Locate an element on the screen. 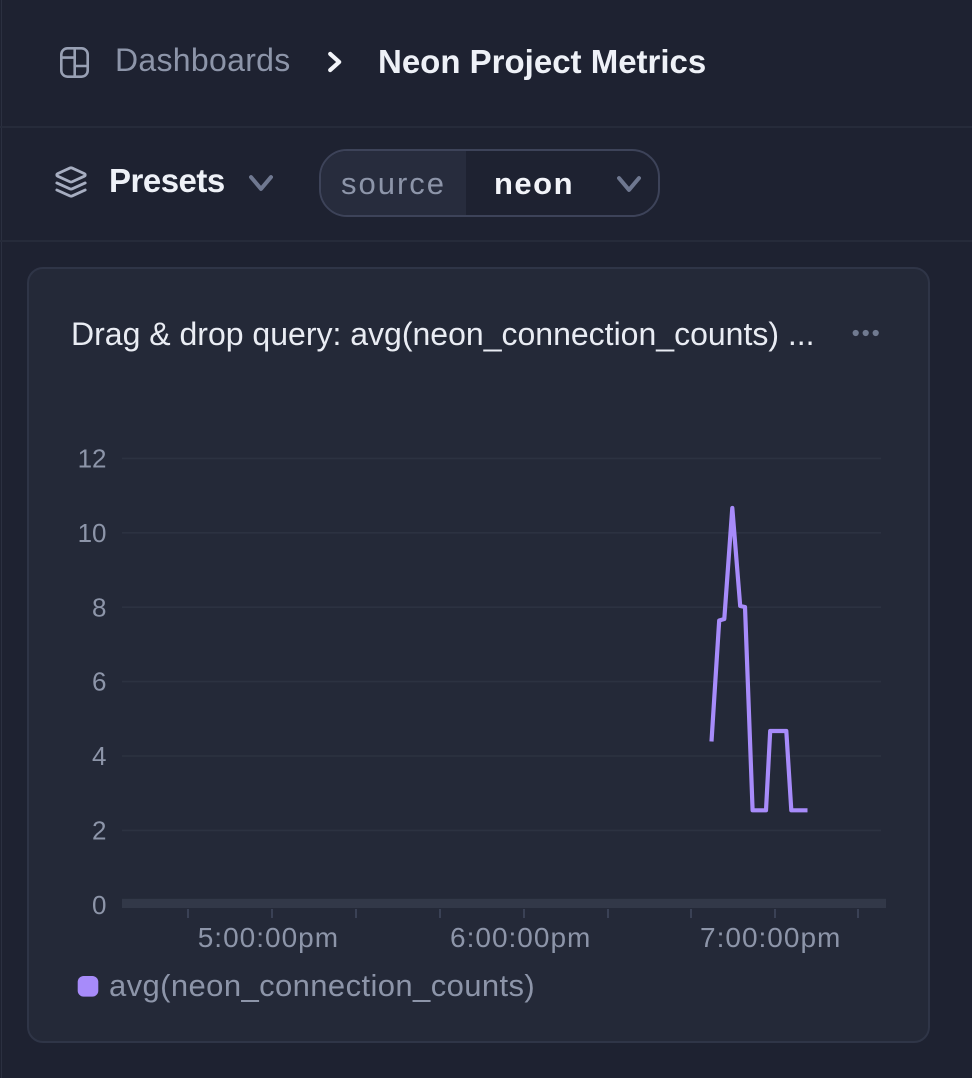 This screenshot has width=972, height=1078. svg-text: 8 is located at coordinates (99, 607).